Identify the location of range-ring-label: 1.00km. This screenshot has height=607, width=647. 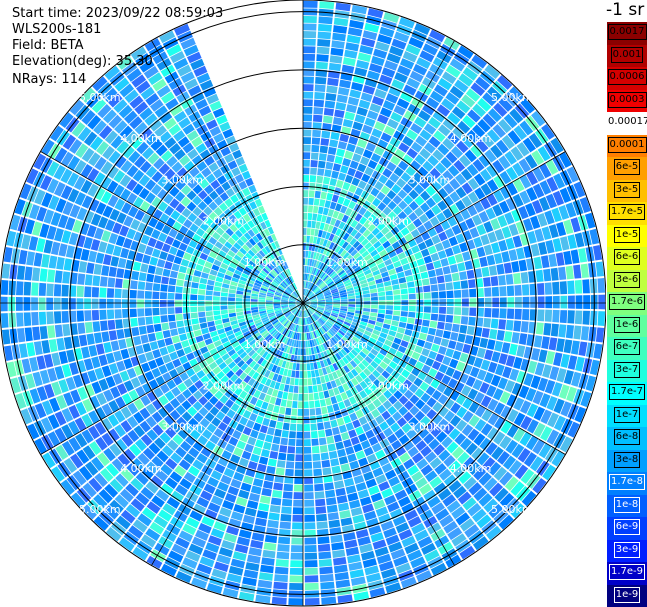
(347, 262).